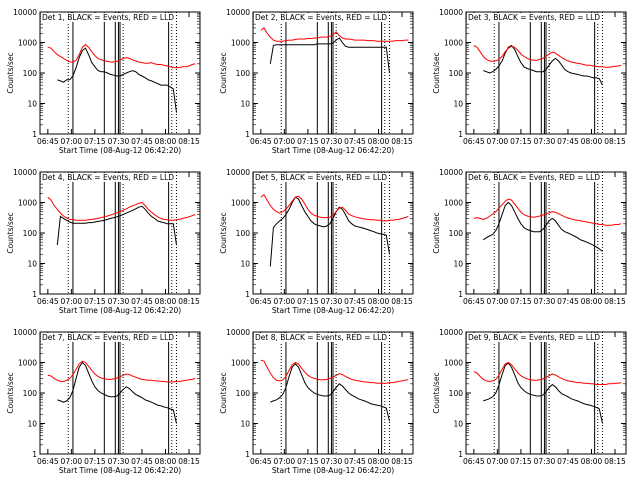  Describe the element at coordinates (321, 337) in the screenshot. I see `panel-title: Det 8, BLACK = Events, RED = LLD` at that location.